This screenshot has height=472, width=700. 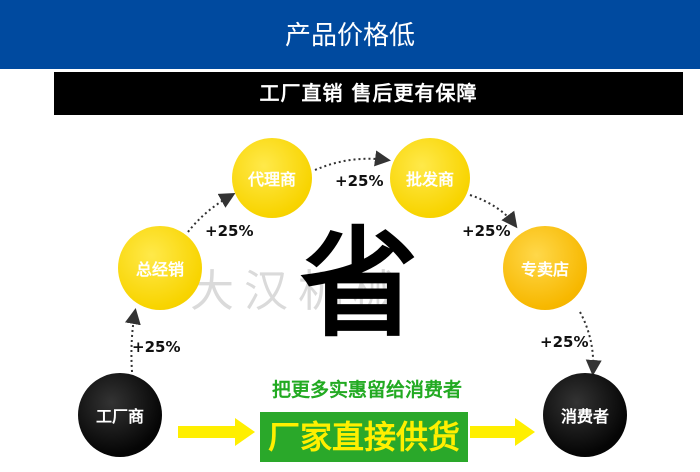 I want to click on direct-supply-box: 厂家直接供货, so click(x=364, y=437).